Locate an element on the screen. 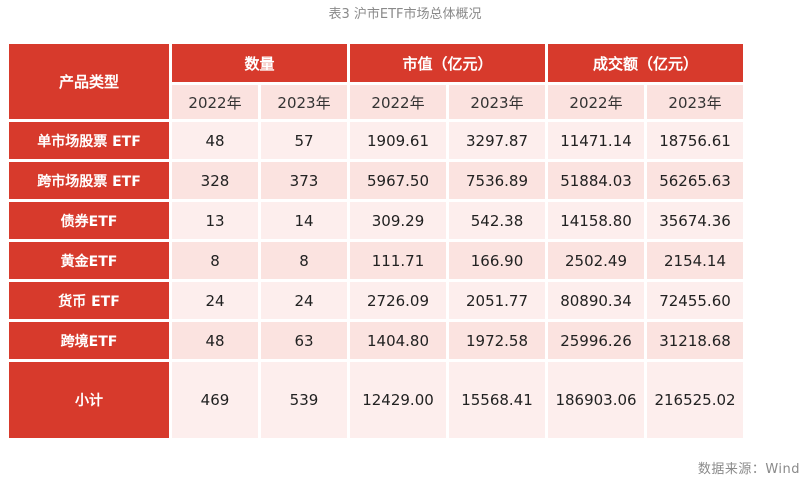 This screenshot has width=810, height=480. table-cell: 18756.61 is located at coordinates (695, 140).